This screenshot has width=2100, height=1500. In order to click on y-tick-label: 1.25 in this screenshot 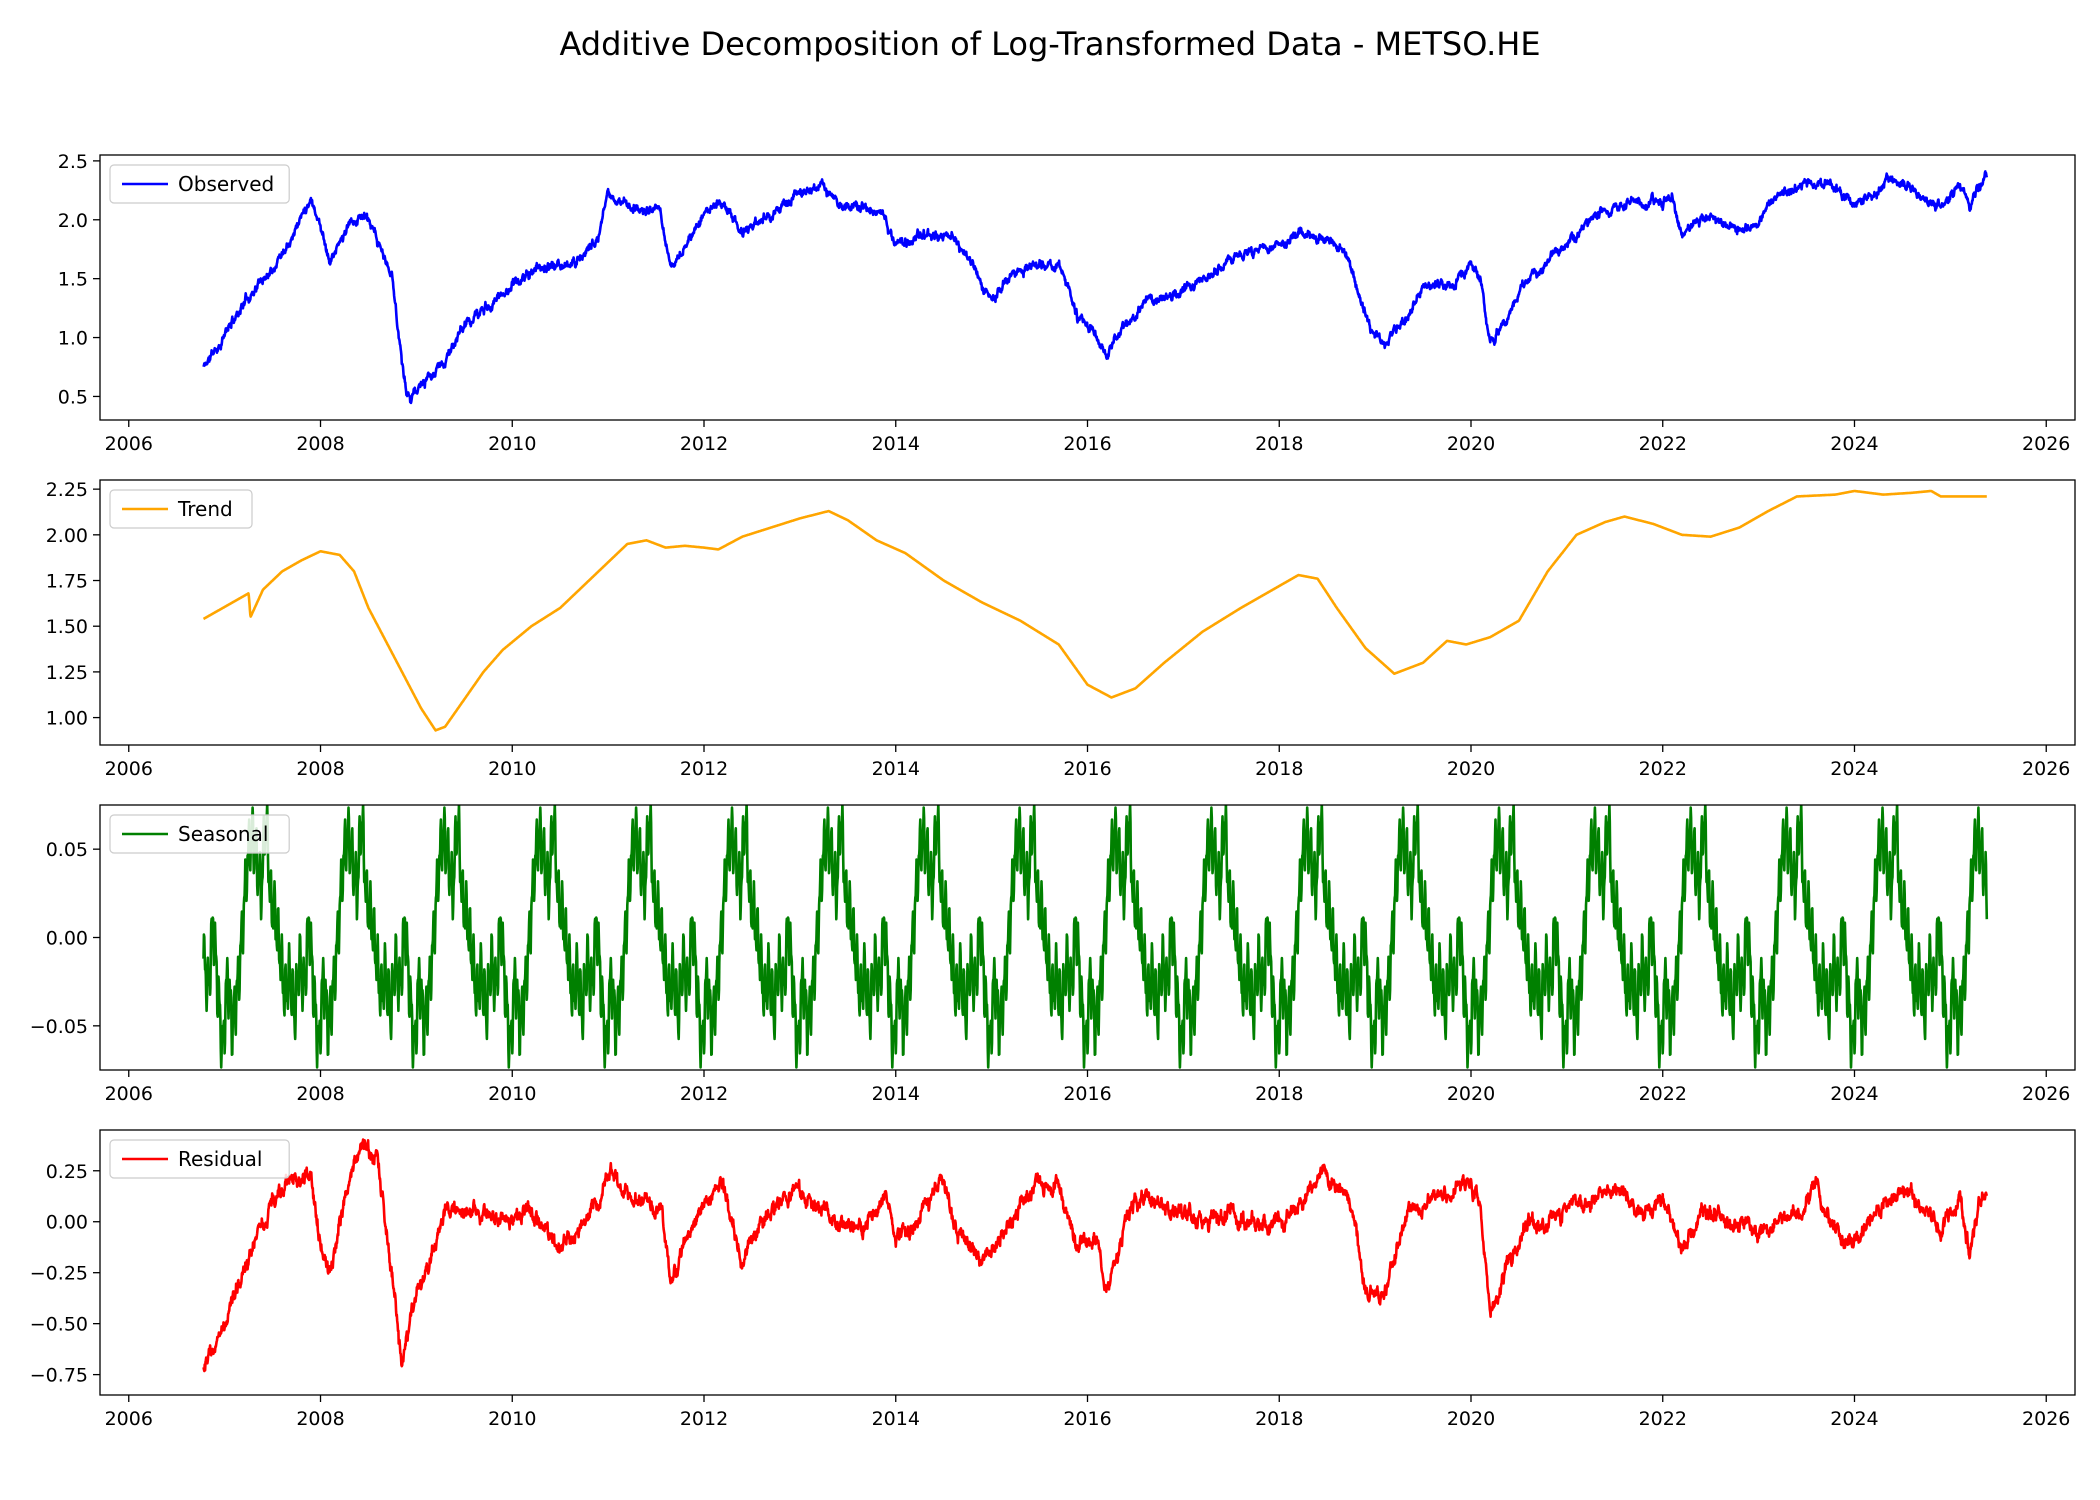, I will do `click(67, 673)`.